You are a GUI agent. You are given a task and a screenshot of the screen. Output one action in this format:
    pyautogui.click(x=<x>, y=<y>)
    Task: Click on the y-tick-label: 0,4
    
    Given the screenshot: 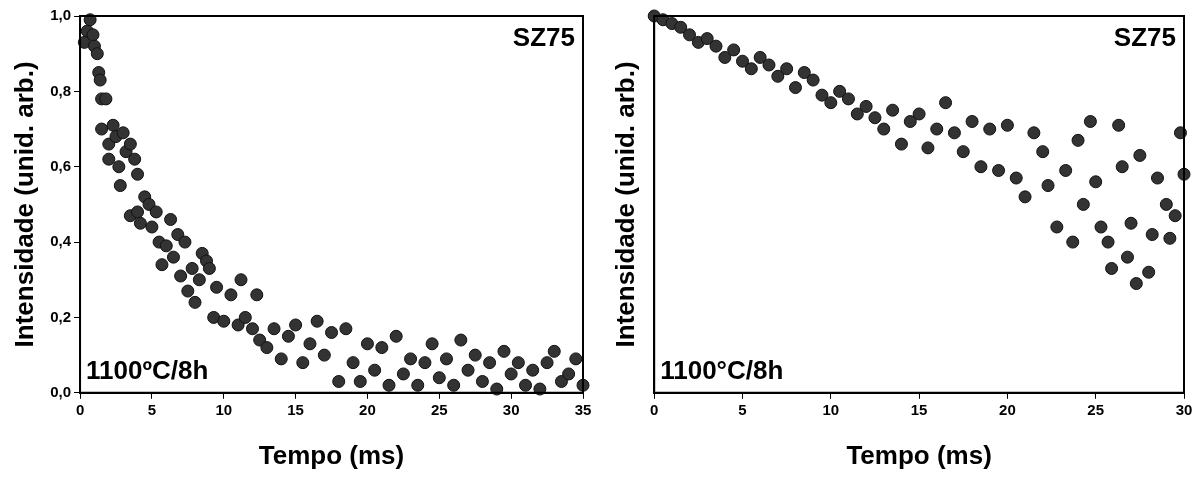 What is the action you would take?
    pyautogui.click(x=61, y=241)
    